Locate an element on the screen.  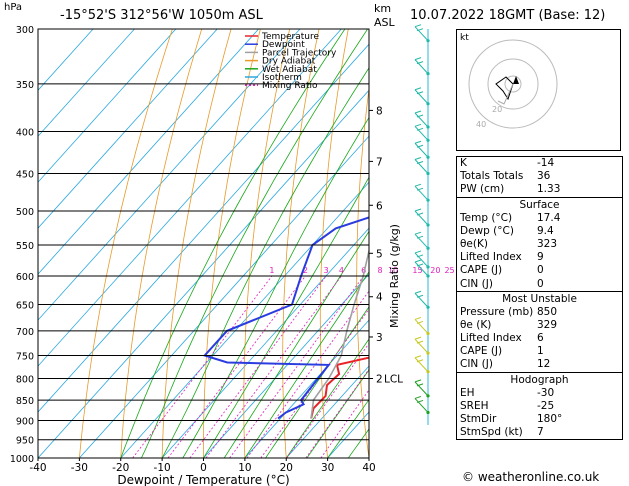
hodograph-unit: kt is located at coordinates (464, 38).